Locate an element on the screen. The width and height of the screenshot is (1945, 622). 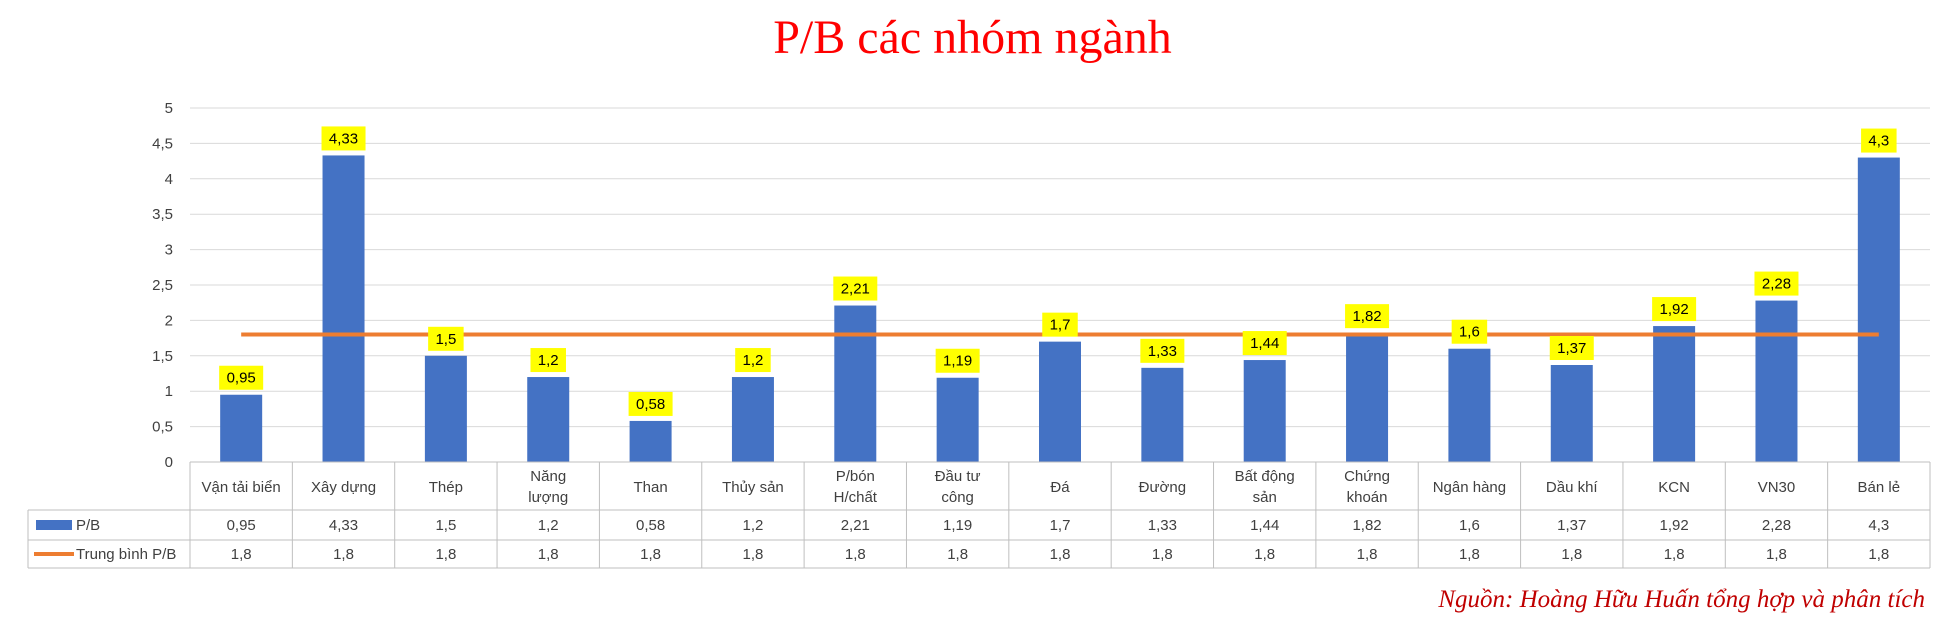
data-label: 1,37 is located at coordinates (1571, 348).